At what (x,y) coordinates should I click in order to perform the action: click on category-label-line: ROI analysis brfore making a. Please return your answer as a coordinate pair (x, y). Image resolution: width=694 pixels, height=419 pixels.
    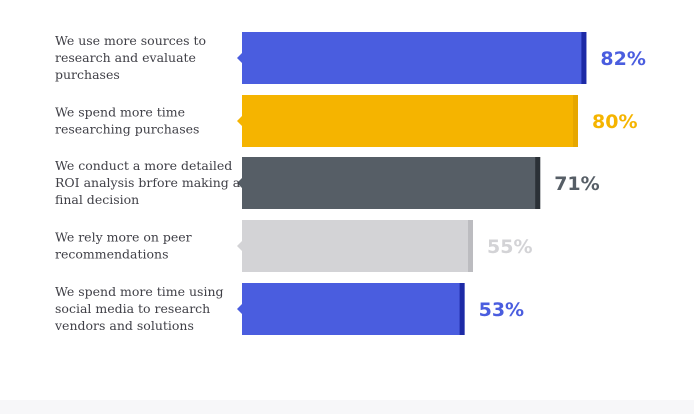
    Looking at the image, I should click on (148, 182).